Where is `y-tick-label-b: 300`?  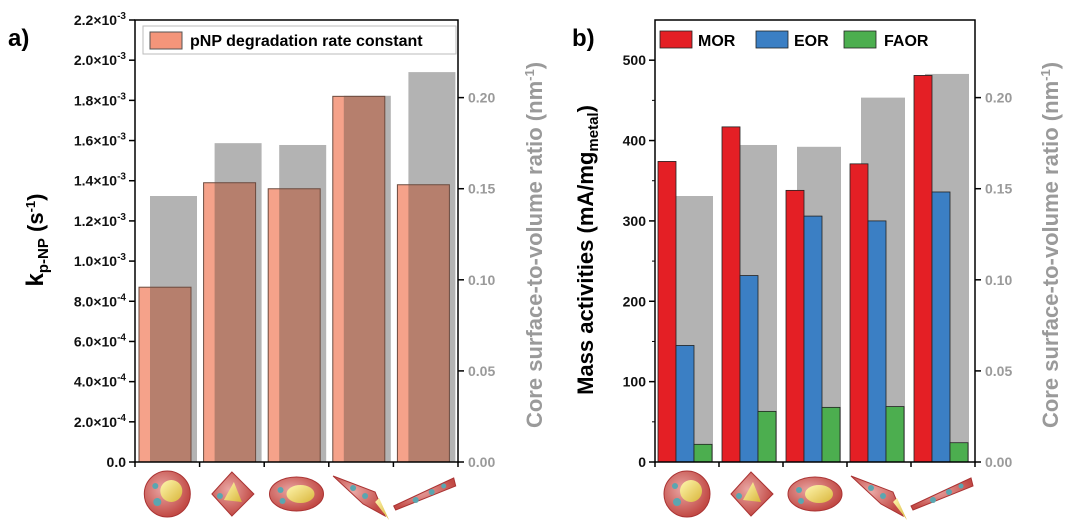 y-tick-label-b: 300 is located at coordinates (635, 221).